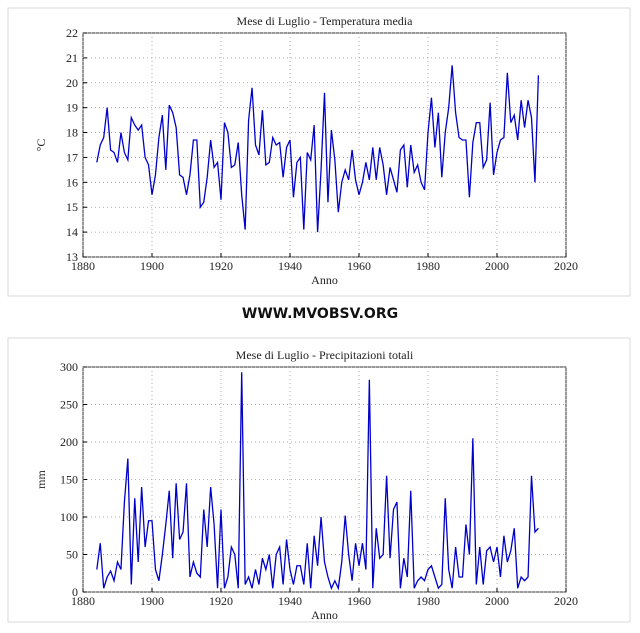 The image size is (640, 633). I want to click on y-tick-label: 22, so click(72, 33).